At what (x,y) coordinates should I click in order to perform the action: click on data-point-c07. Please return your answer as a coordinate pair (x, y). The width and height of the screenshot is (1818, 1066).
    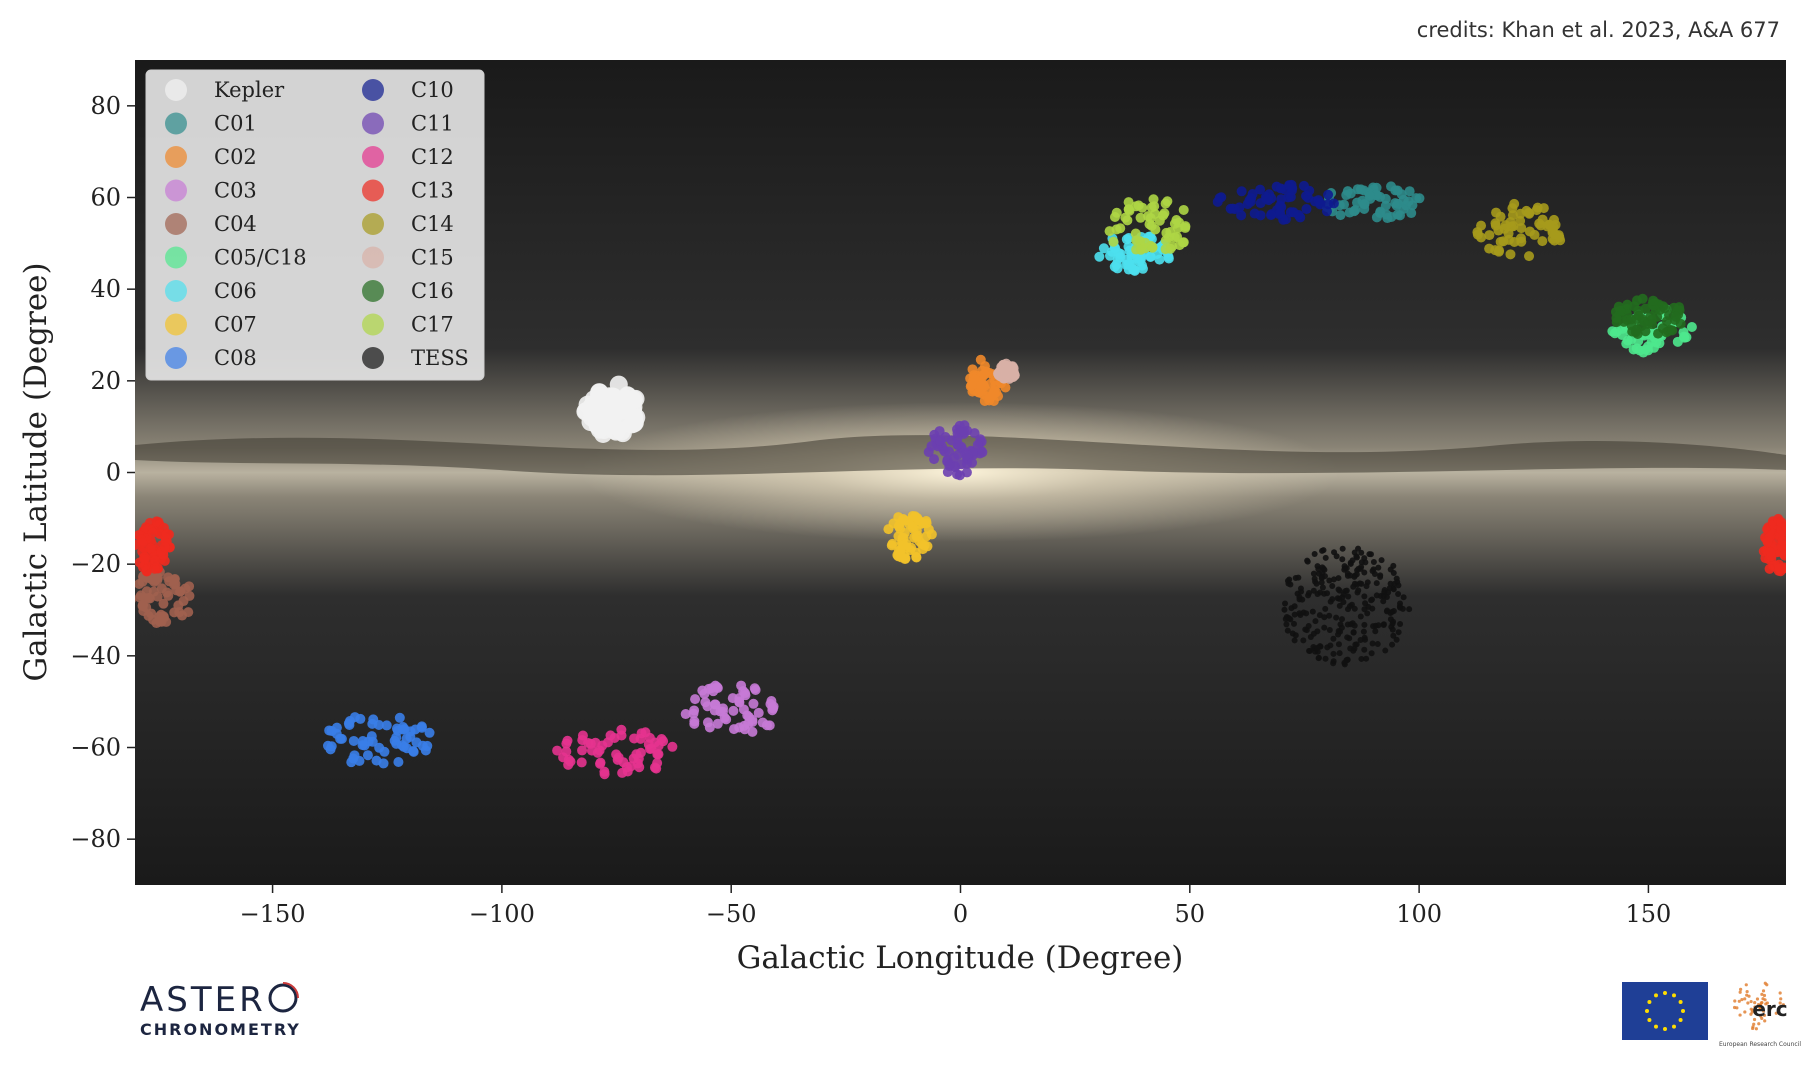
    Looking at the image, I should click on (888, 529).